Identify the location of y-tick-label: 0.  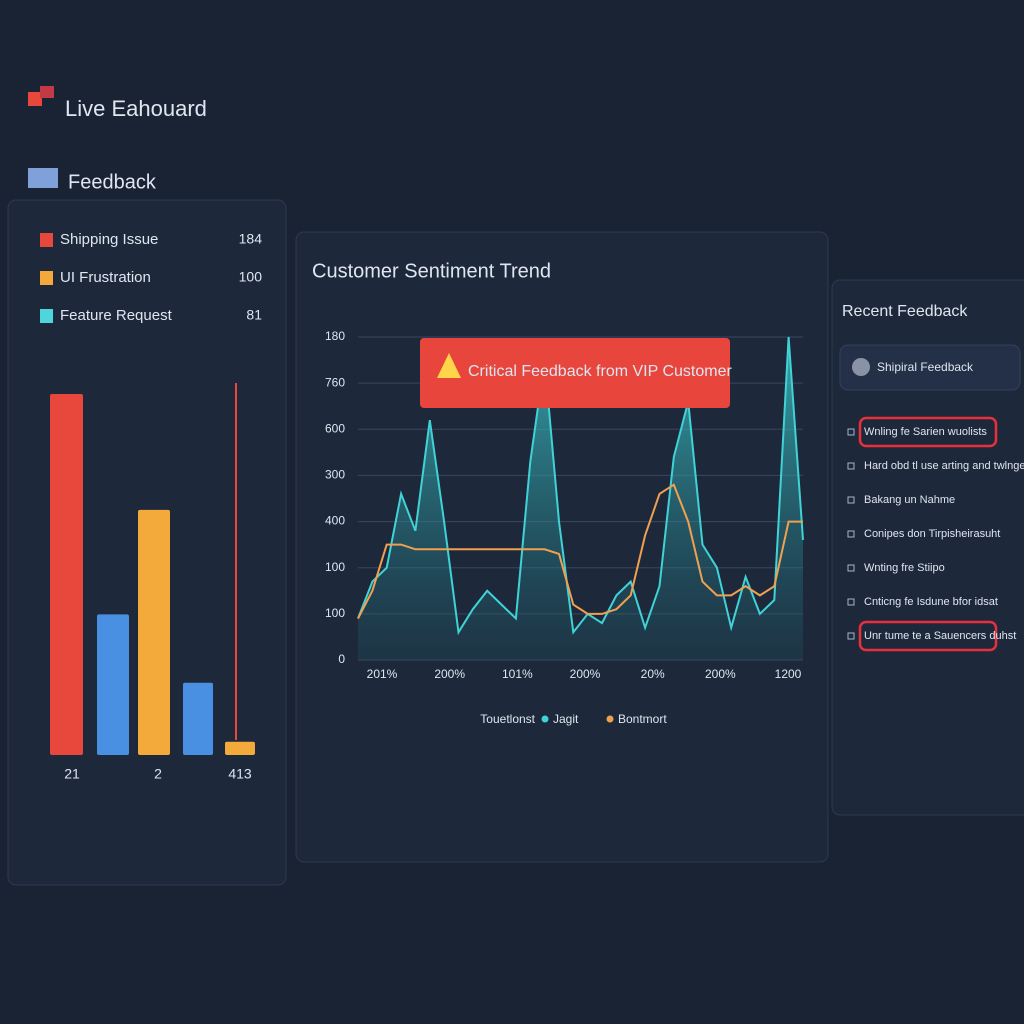
(341, 659).